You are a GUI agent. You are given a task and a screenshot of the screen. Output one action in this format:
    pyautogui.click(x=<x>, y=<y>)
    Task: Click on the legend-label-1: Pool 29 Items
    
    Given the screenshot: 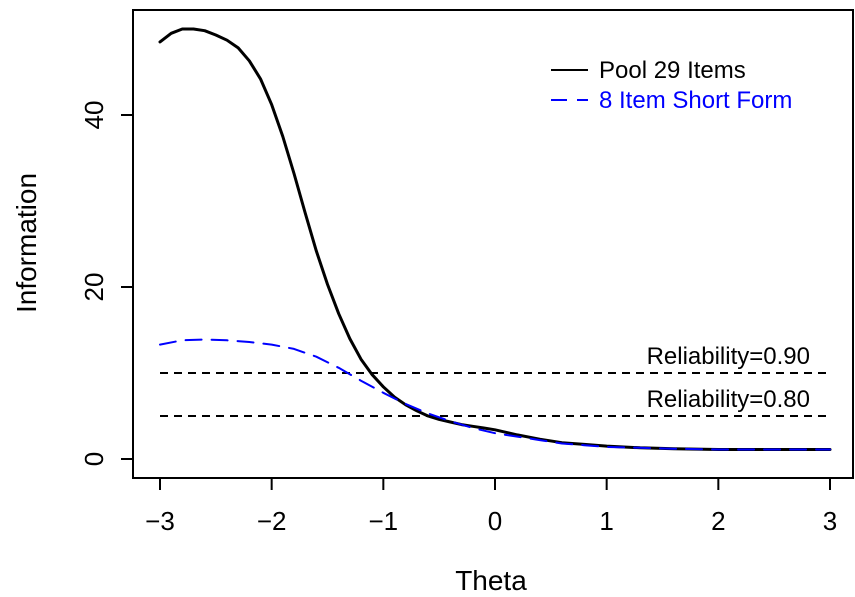 What is the action you would take?
    pyautogui.click(x=672, y=70)
    